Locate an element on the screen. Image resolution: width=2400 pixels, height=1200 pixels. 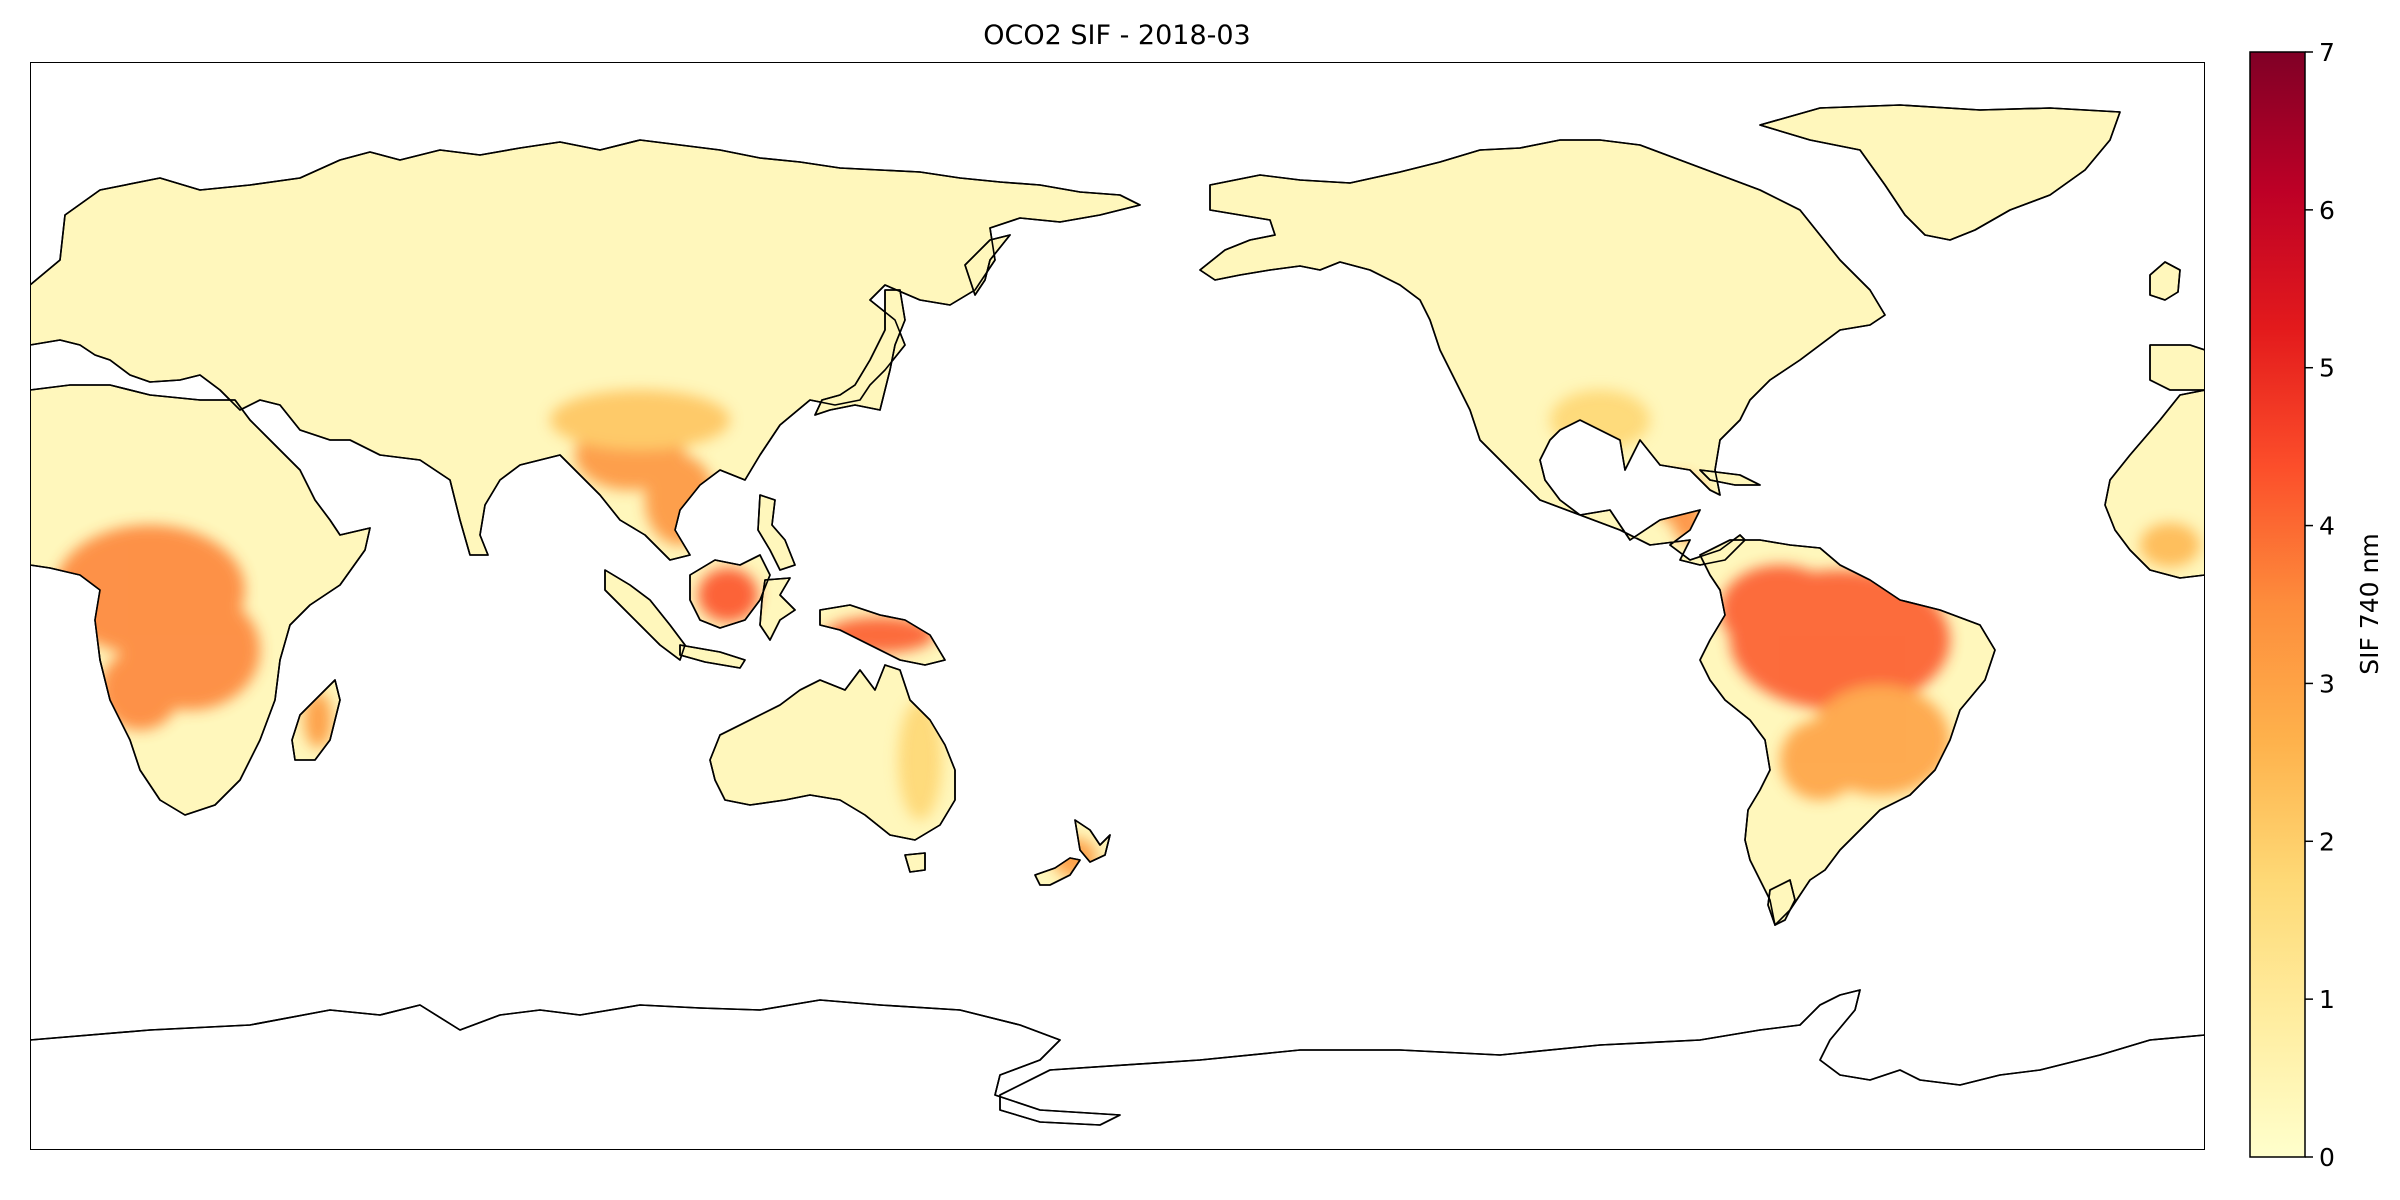
sif-region-eastern-australia is located at coordinates (920, 760).